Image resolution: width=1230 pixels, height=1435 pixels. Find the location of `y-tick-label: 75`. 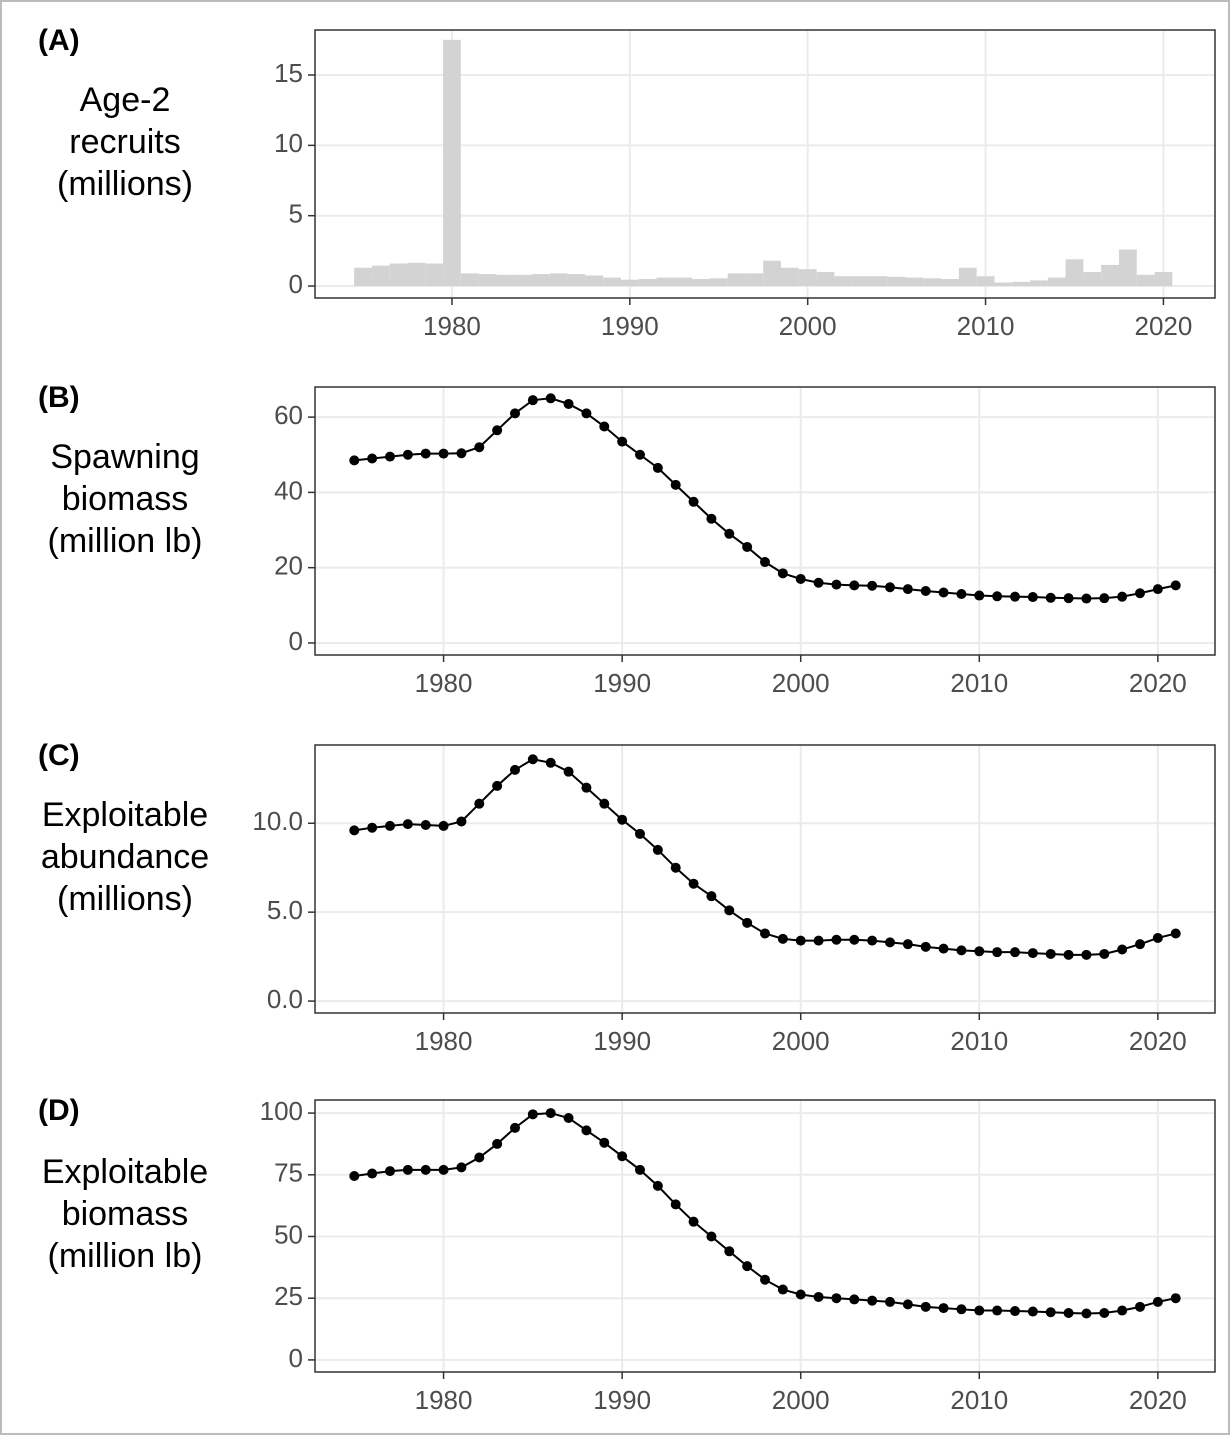

y-tick-label: 75 is located at coordinates (288, 1173).